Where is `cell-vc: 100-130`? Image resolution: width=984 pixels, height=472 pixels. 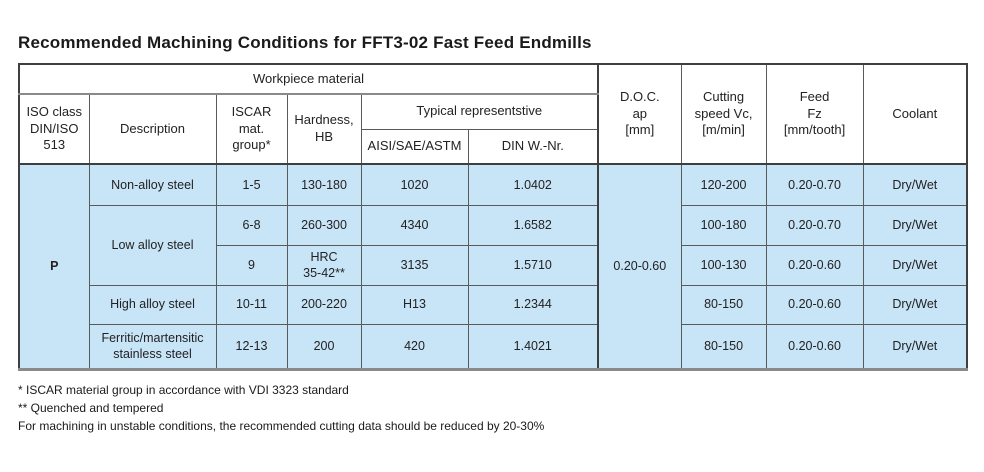
cell-vc: 100-130 is located at coordinates (723, 265).